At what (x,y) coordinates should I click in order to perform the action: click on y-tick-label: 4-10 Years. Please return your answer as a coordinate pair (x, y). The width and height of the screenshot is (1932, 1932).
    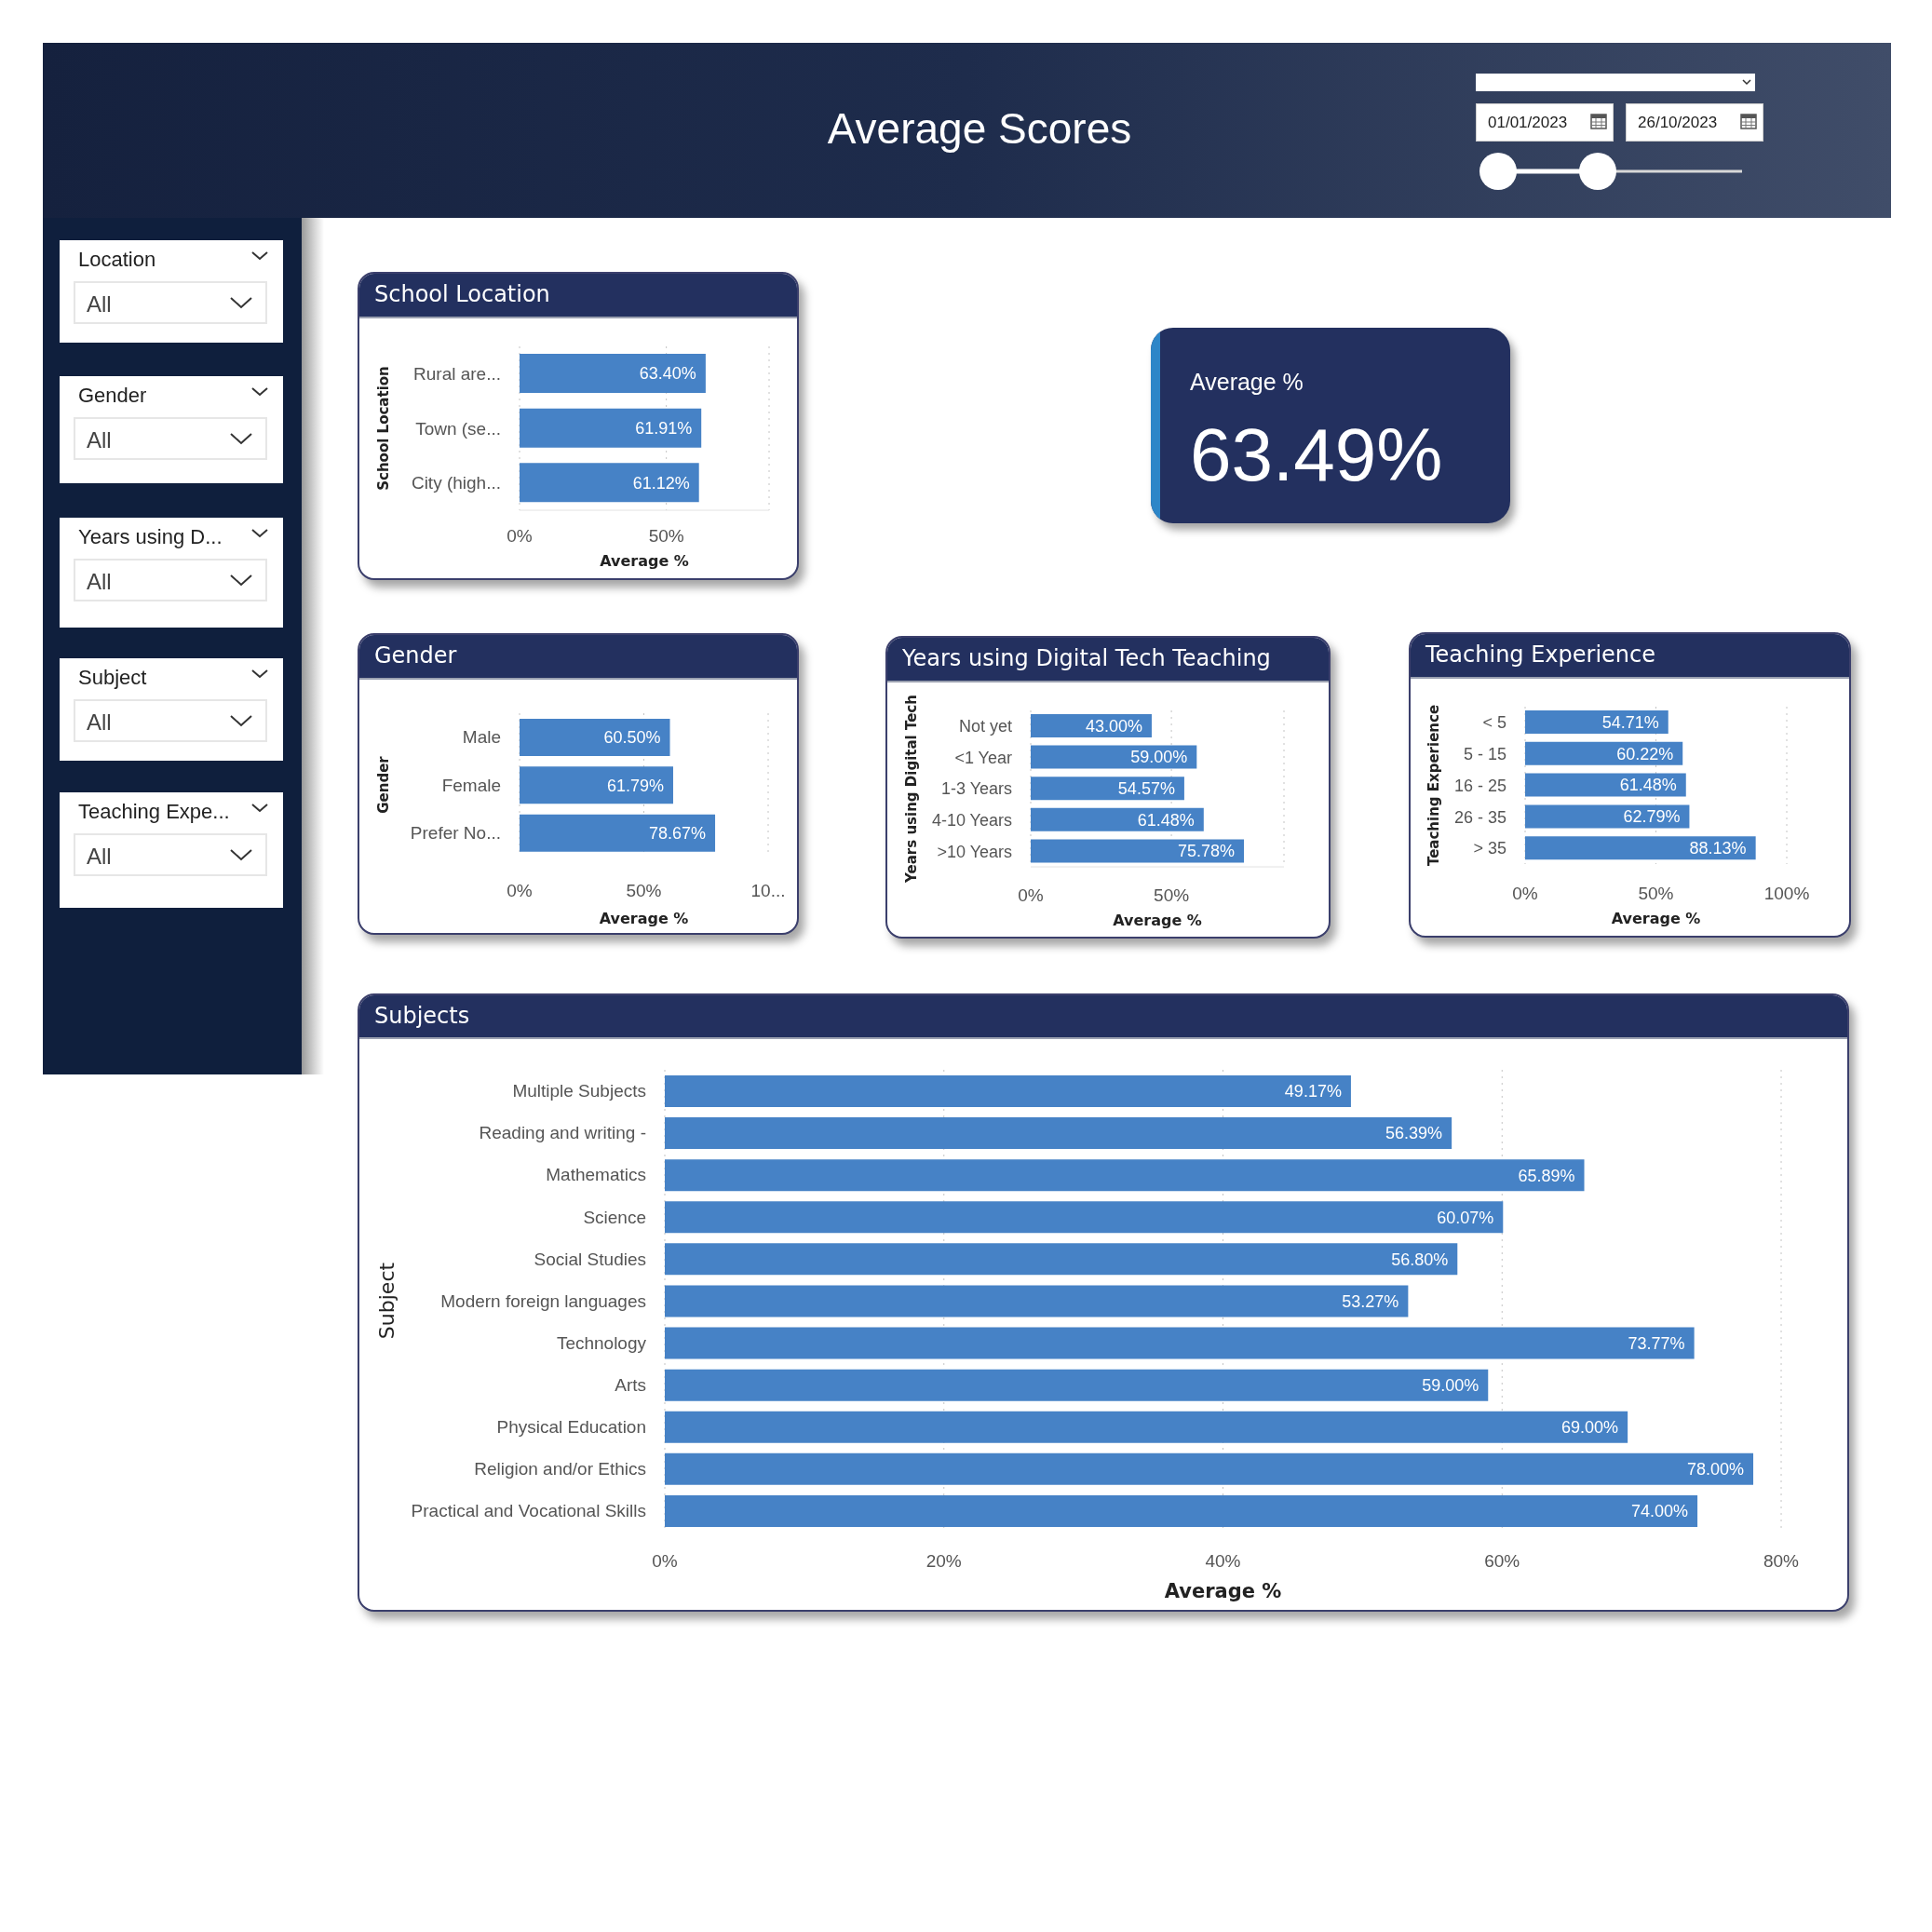
    Looking at the image, I should click on (971, 820).